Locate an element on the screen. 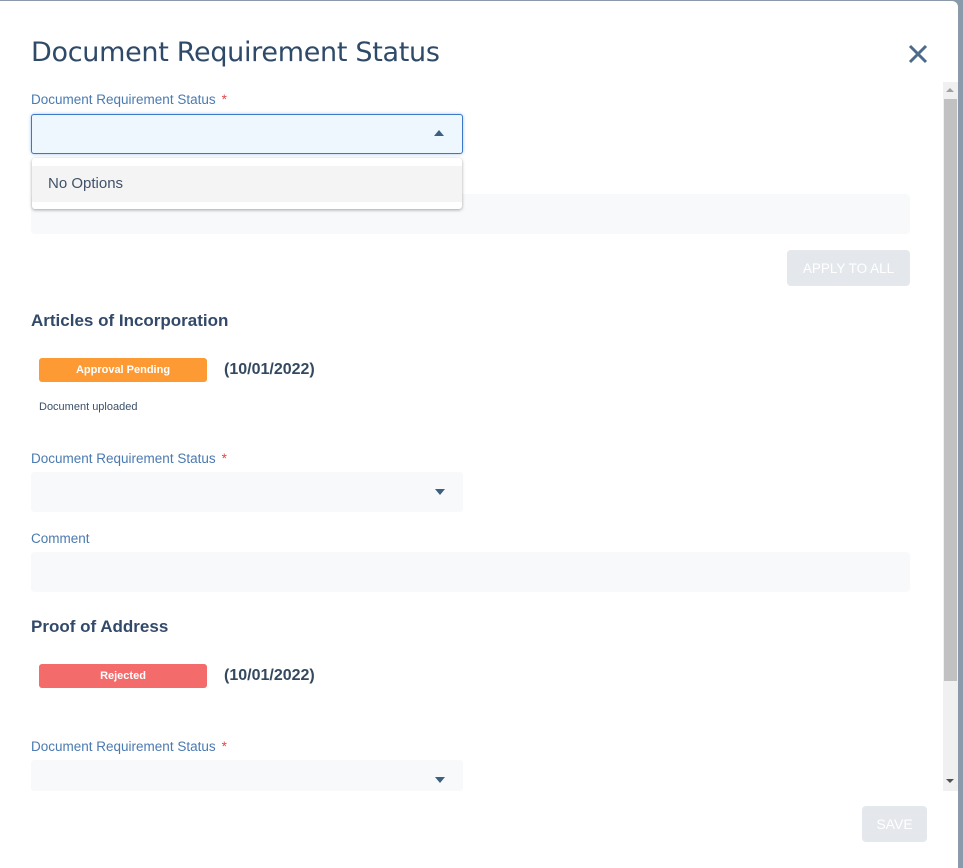 This screenshot has width=963, height=868. scrollbar is located at coordinates (950, 436).